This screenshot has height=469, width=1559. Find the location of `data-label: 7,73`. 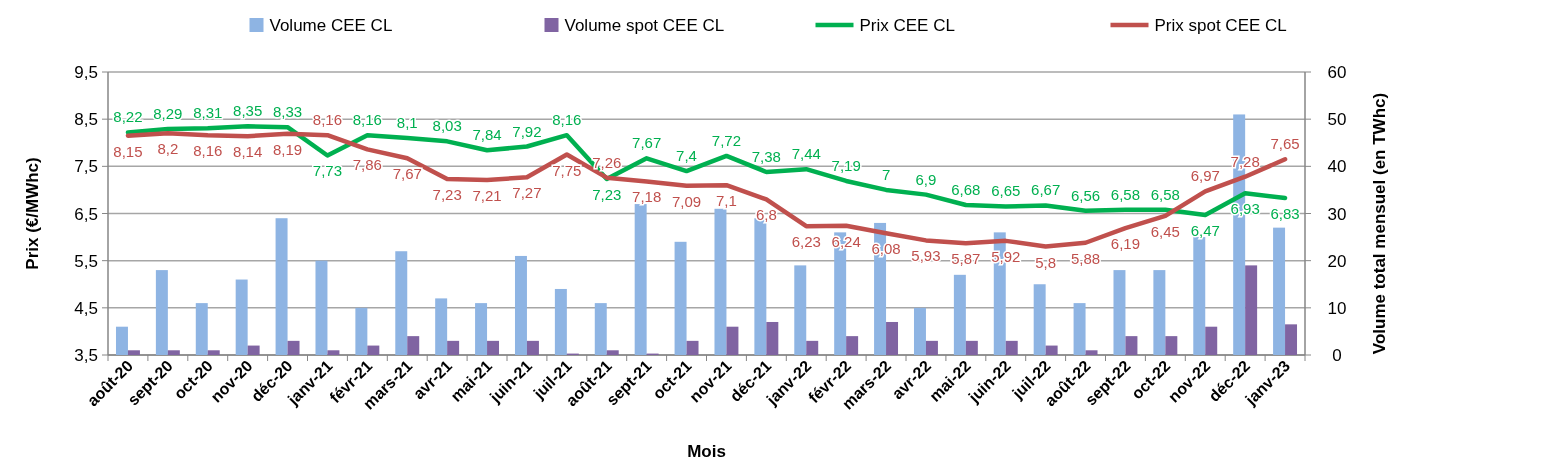

data-label: 7,73 is located at coordinates (327, 171).